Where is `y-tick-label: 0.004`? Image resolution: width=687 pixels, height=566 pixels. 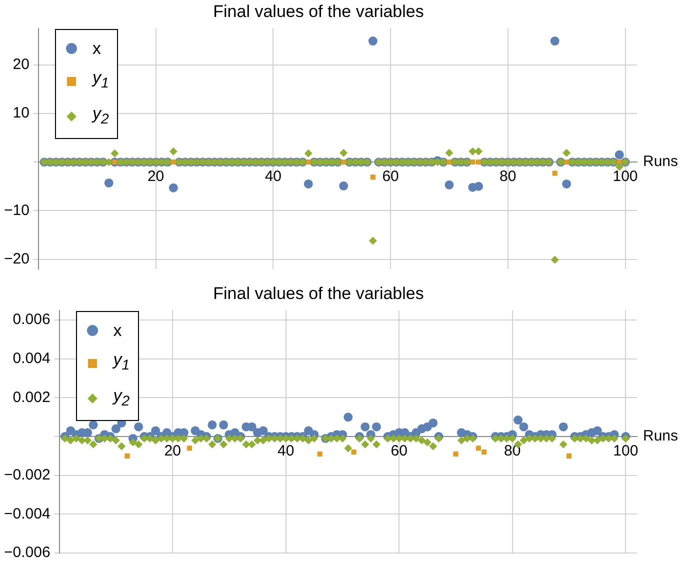
y-tick-label: 0.004 is located at coordinates (31, 359).